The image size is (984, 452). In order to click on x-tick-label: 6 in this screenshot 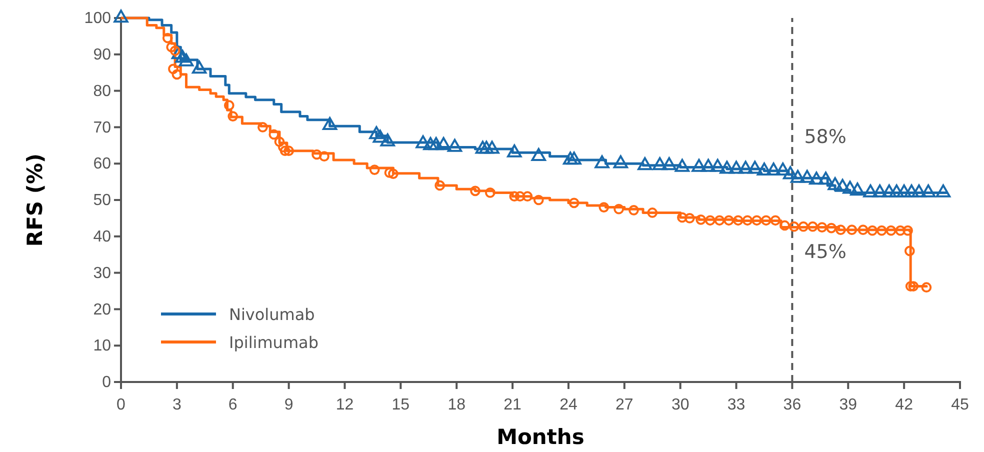, I will do `click(233, 405)`.